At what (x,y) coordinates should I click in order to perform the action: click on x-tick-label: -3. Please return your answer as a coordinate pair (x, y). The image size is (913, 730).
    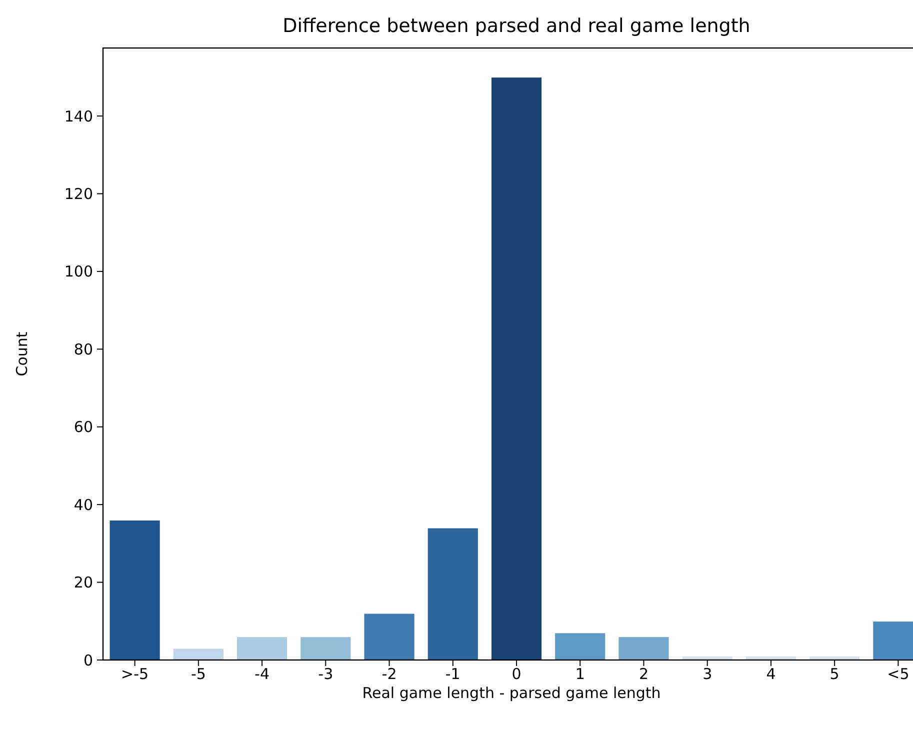
    Looking at the image, I should click on (326, 674).